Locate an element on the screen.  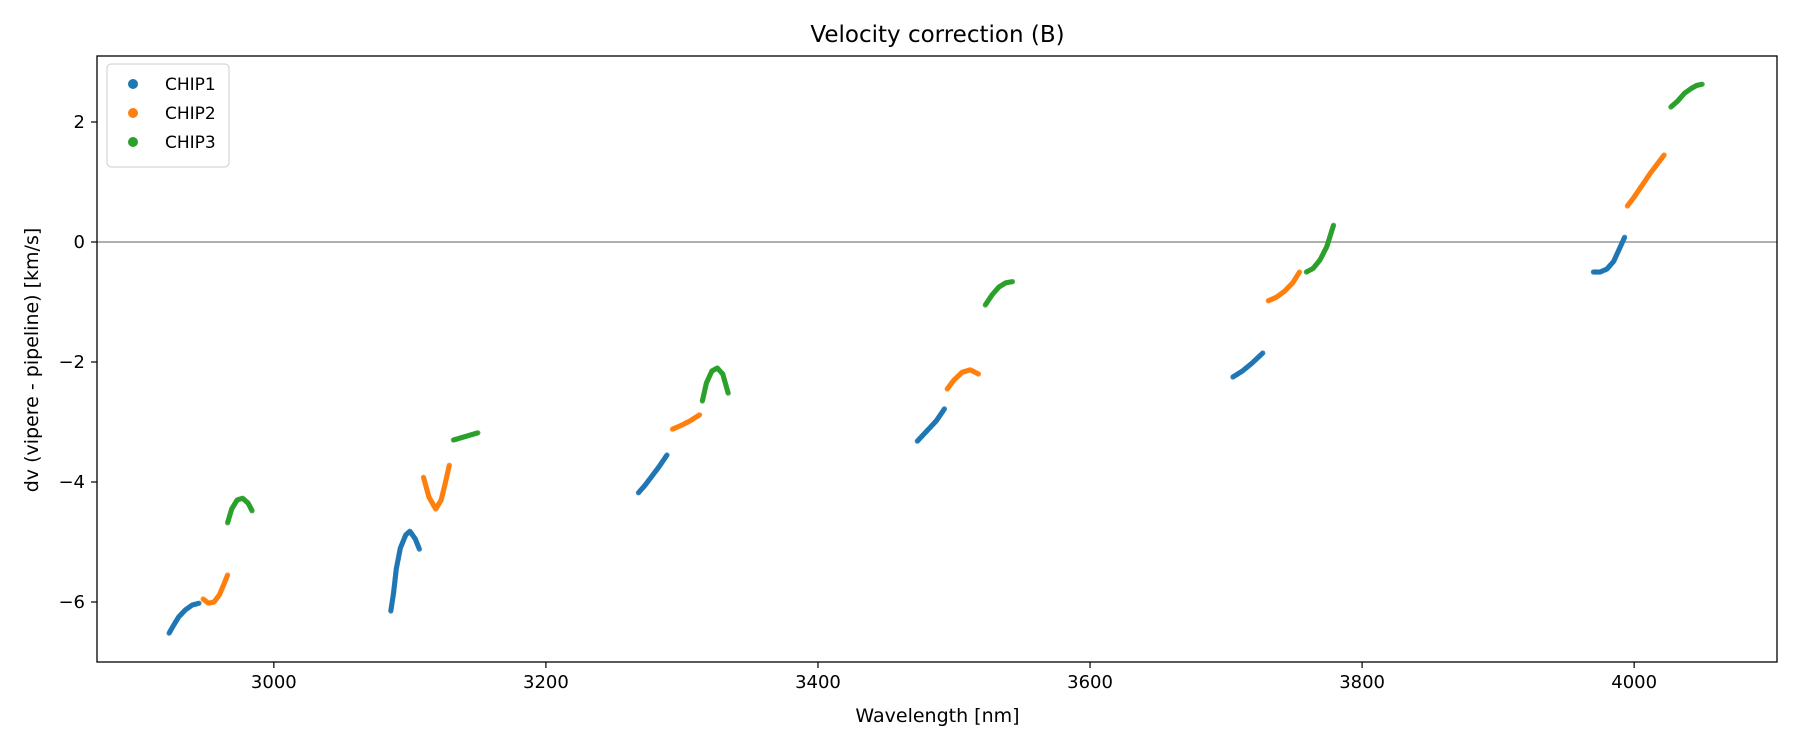
x-tick-label: 3000 is located at coordinates (274, 682).